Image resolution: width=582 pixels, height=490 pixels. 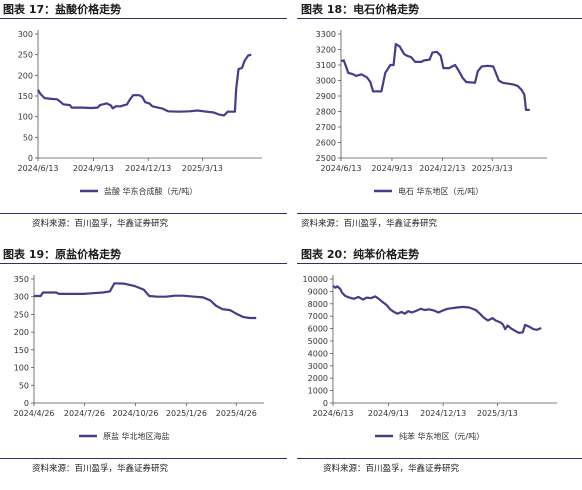 What do you see at coordinates (326, 96) in the screenshot?
I see `y-tick-label: 2900` at bounding box center [326, 96].